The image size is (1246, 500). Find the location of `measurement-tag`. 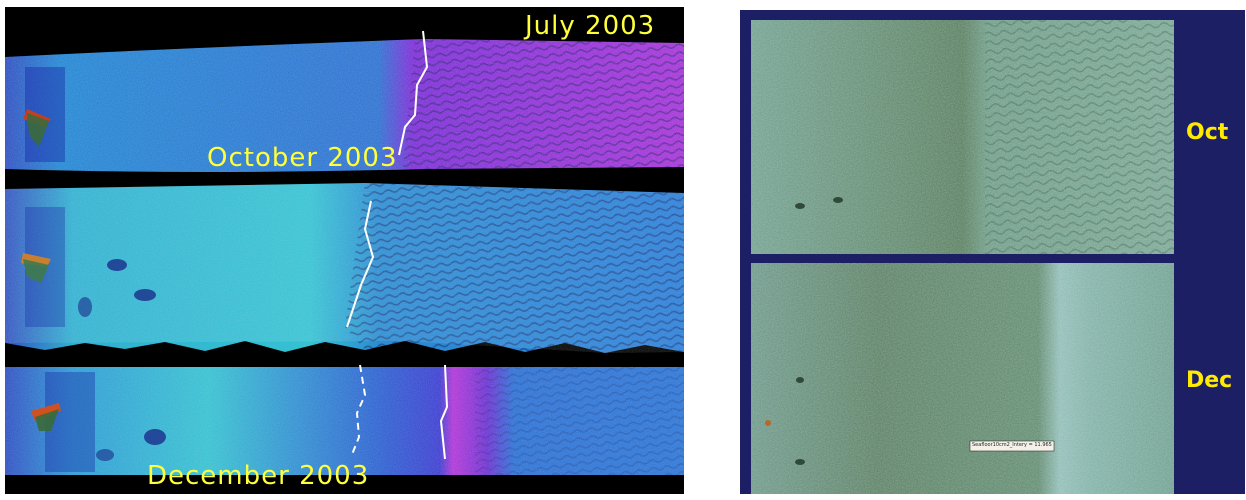

measurement-tag is located at coordinates (1012, 446).